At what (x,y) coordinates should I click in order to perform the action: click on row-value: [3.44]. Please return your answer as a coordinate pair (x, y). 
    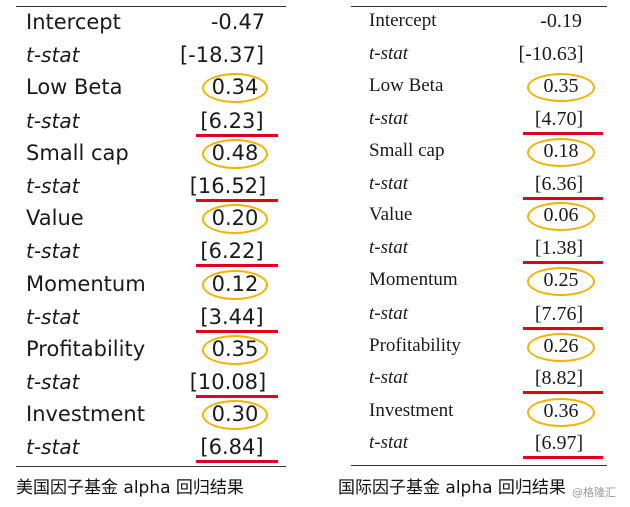
    Looking at the image, I should click on (232, 317).